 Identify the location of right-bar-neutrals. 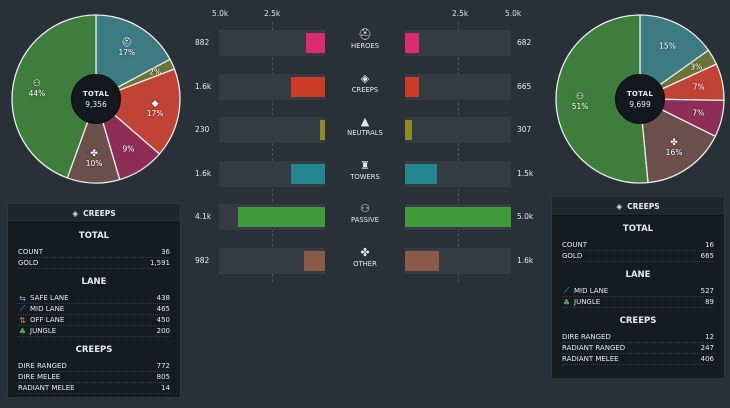
(408, 130).